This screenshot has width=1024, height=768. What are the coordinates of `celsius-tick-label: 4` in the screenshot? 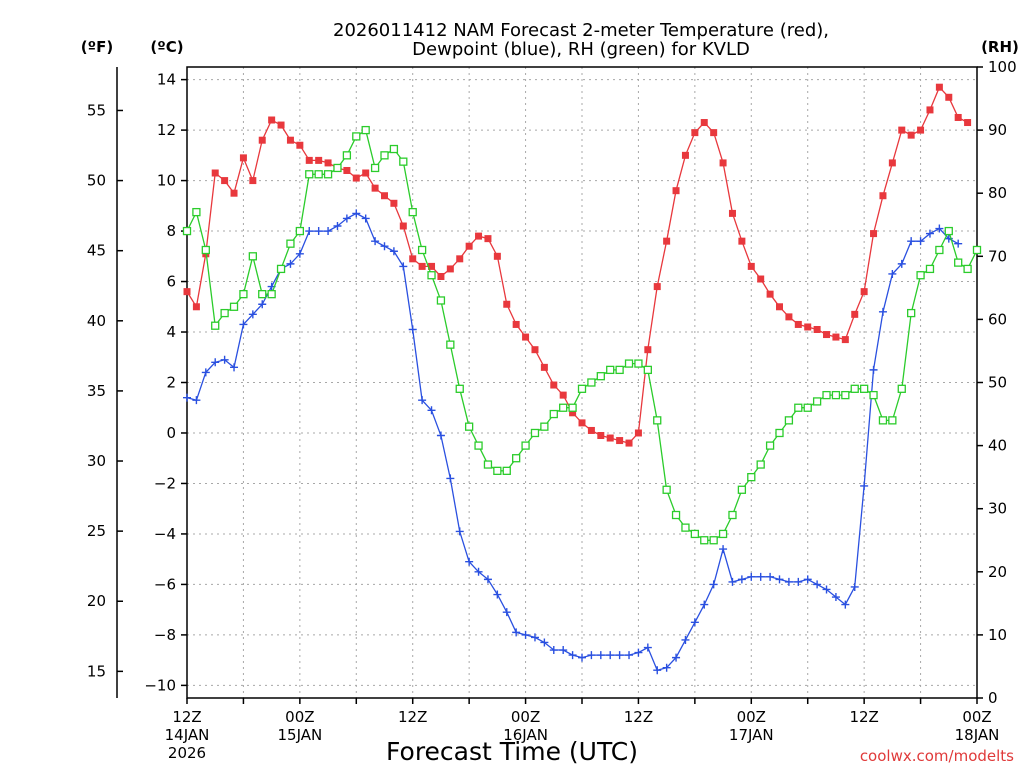 It's located at (171, 332).